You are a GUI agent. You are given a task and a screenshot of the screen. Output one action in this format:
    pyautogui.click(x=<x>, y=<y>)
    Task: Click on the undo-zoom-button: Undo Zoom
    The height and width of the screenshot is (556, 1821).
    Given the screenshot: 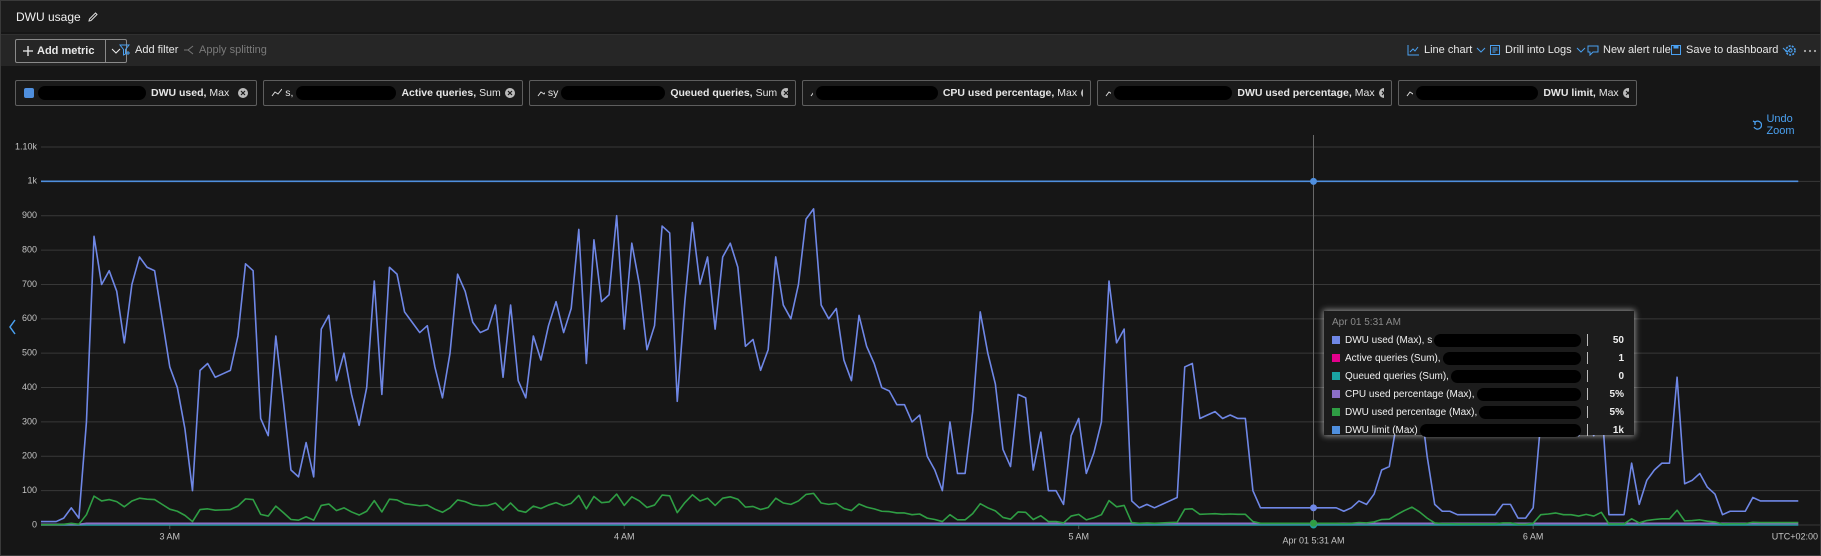 What is the action you would take?
    pyautogui.click(x=1786, y=125)
    